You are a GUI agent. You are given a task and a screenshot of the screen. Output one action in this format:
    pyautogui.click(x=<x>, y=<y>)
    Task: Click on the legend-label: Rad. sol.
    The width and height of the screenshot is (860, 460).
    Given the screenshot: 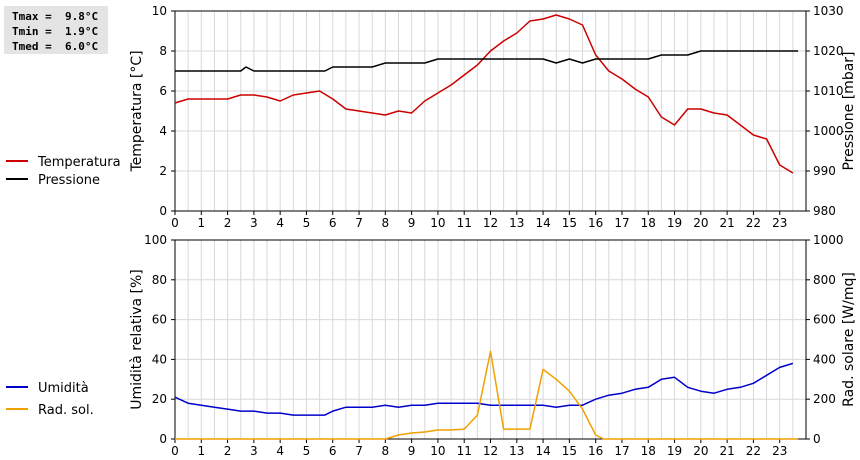 What is the action you would take?
    pyautogui.click(x=66, y=410)
    